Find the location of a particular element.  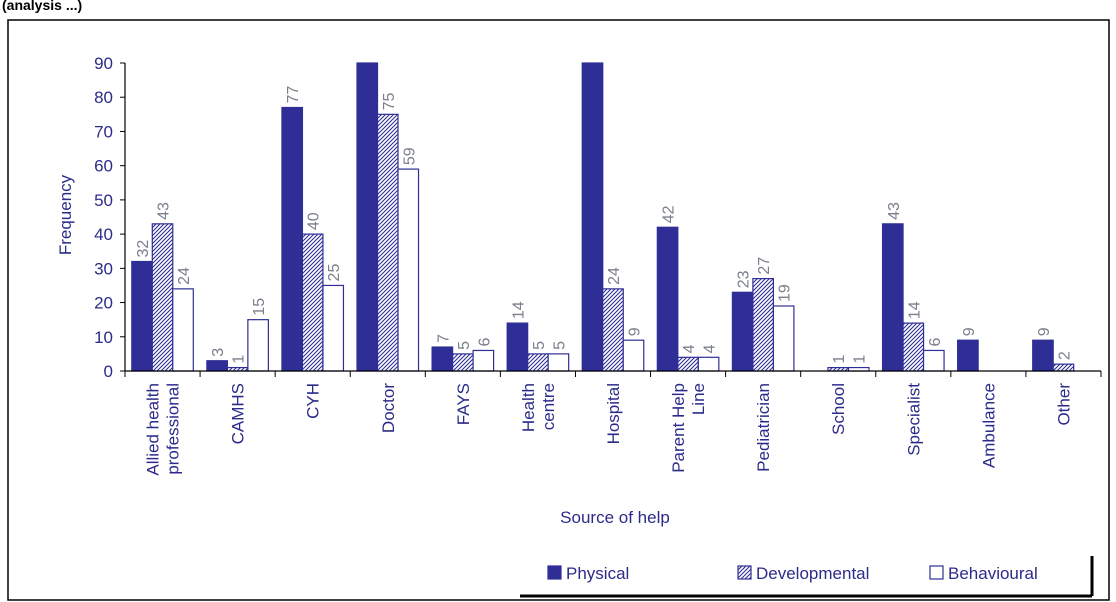

legend-developmental-label: Developmental is located at coordinates (812, 573).